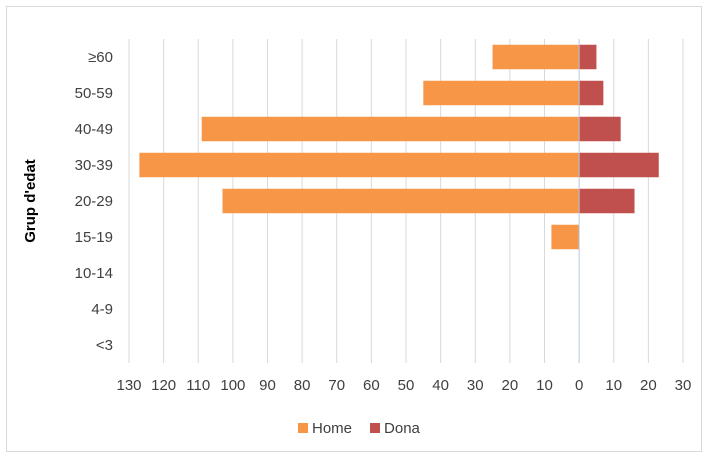  Describe the element at coordinates (198, 385) in the screenshot. I see `x-tick-label: 110` at that location.